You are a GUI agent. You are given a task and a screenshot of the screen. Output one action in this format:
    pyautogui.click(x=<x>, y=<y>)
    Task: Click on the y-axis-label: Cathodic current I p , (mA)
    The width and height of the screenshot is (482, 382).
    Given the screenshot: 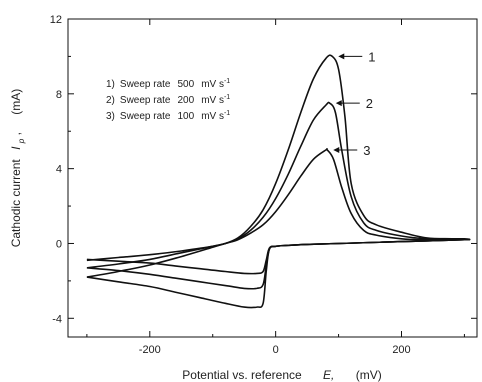 What is the action you would take?
    pyautogui.click(x=18, y=168)
    